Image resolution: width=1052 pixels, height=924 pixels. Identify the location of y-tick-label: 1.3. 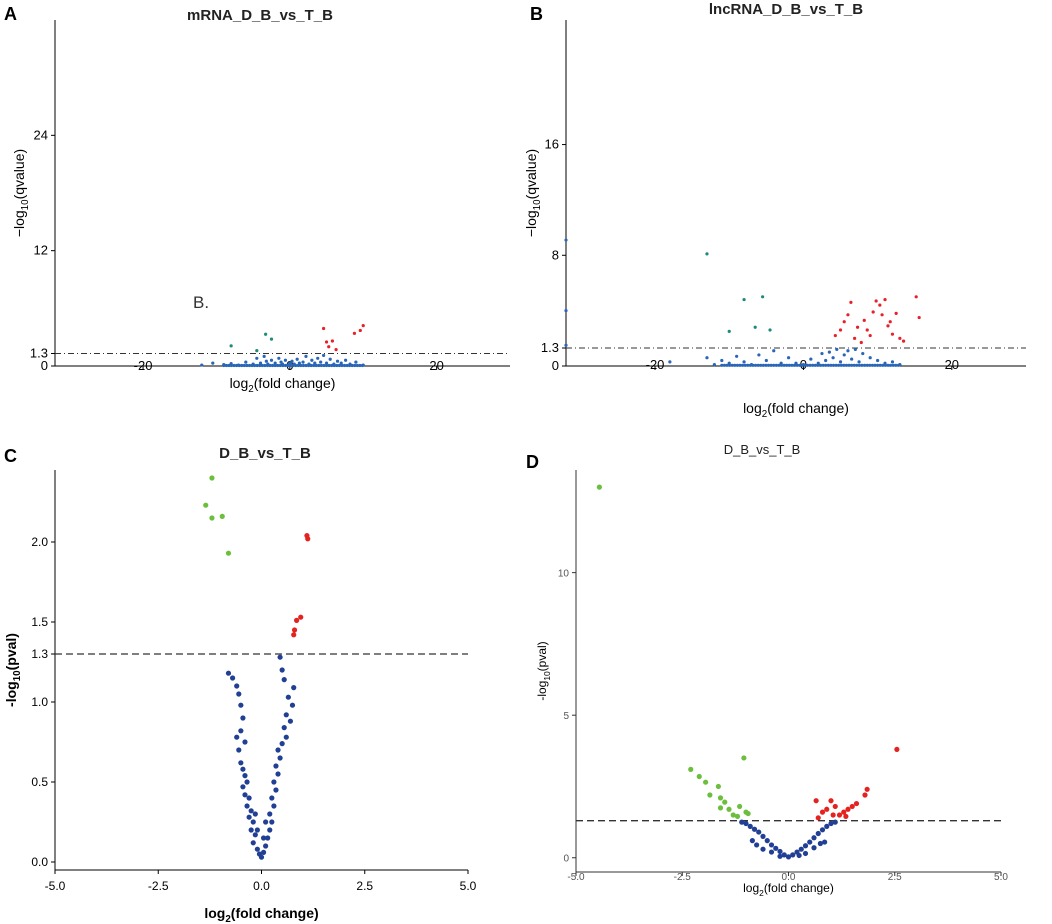
(39, 353).